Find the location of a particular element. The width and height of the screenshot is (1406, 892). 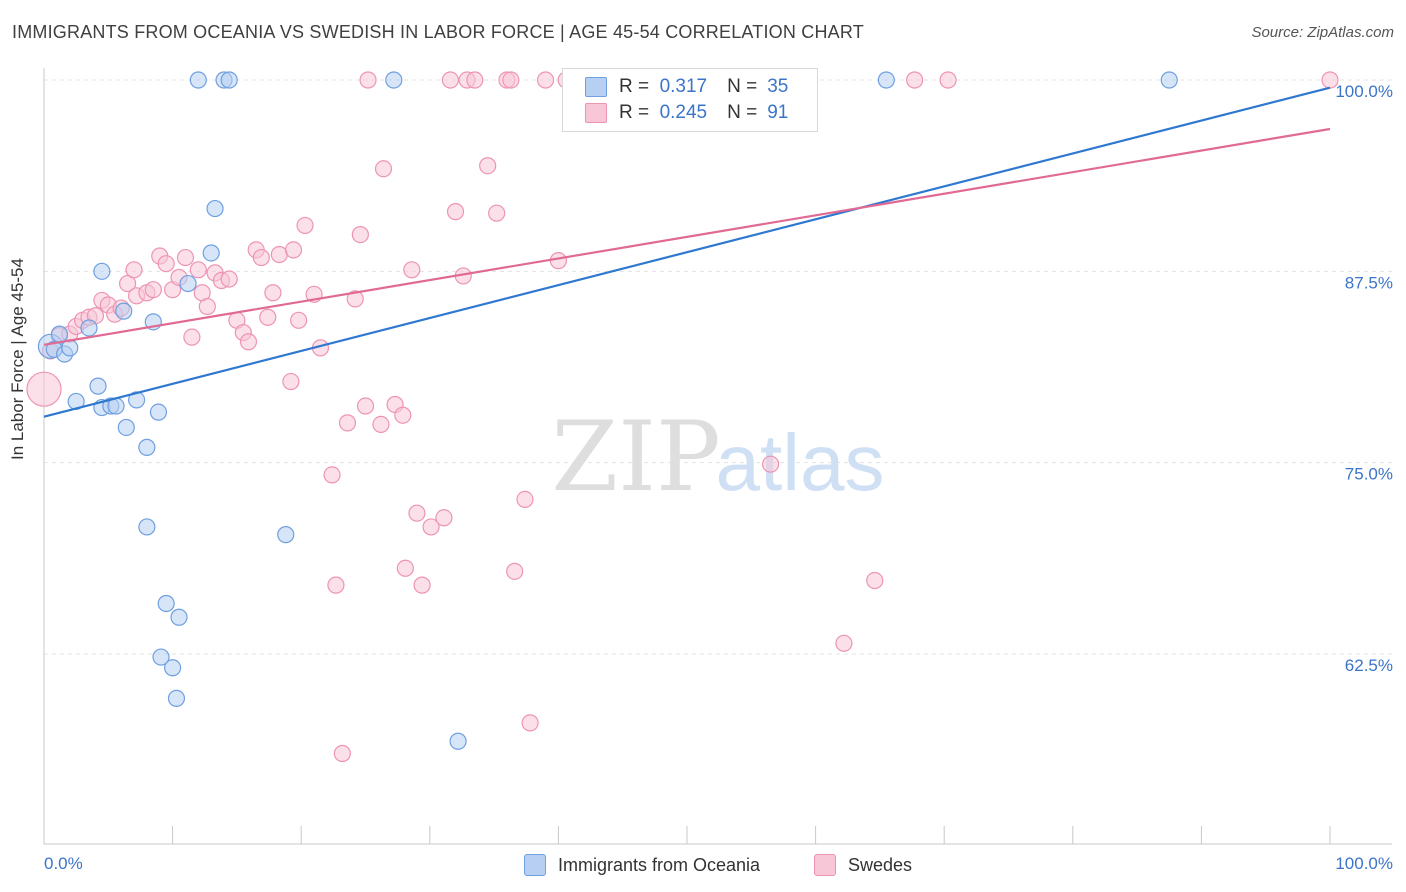

source-label: Source: ZipAtlas.com is located at coordinates (1322, 32).